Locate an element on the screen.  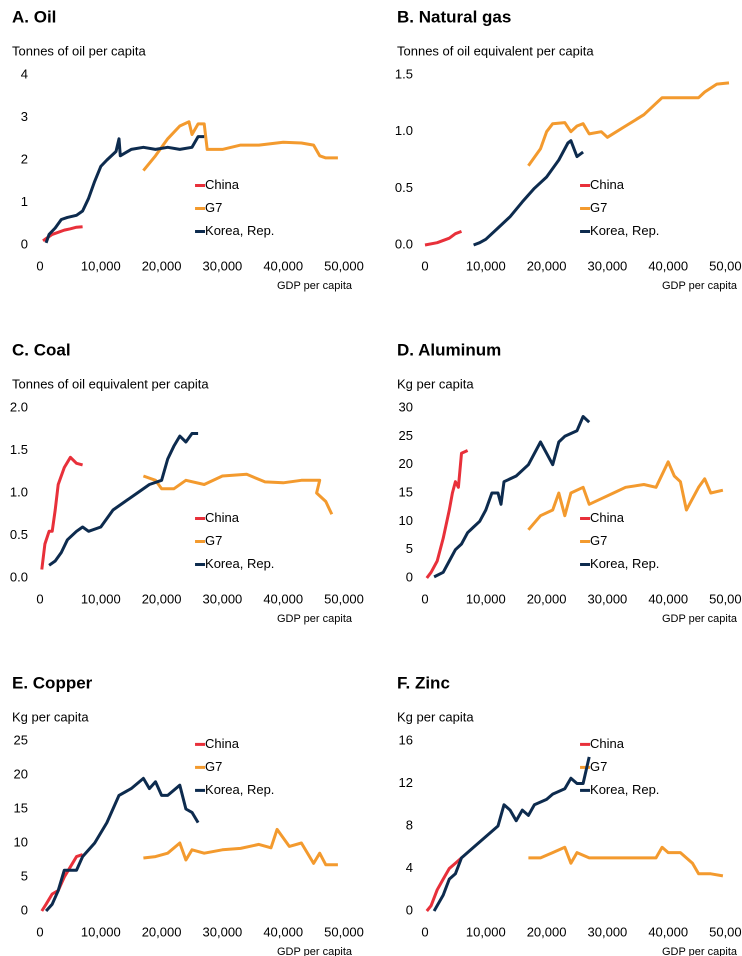
panel-title: D. Aluminum is located at coordinates (449, 349).